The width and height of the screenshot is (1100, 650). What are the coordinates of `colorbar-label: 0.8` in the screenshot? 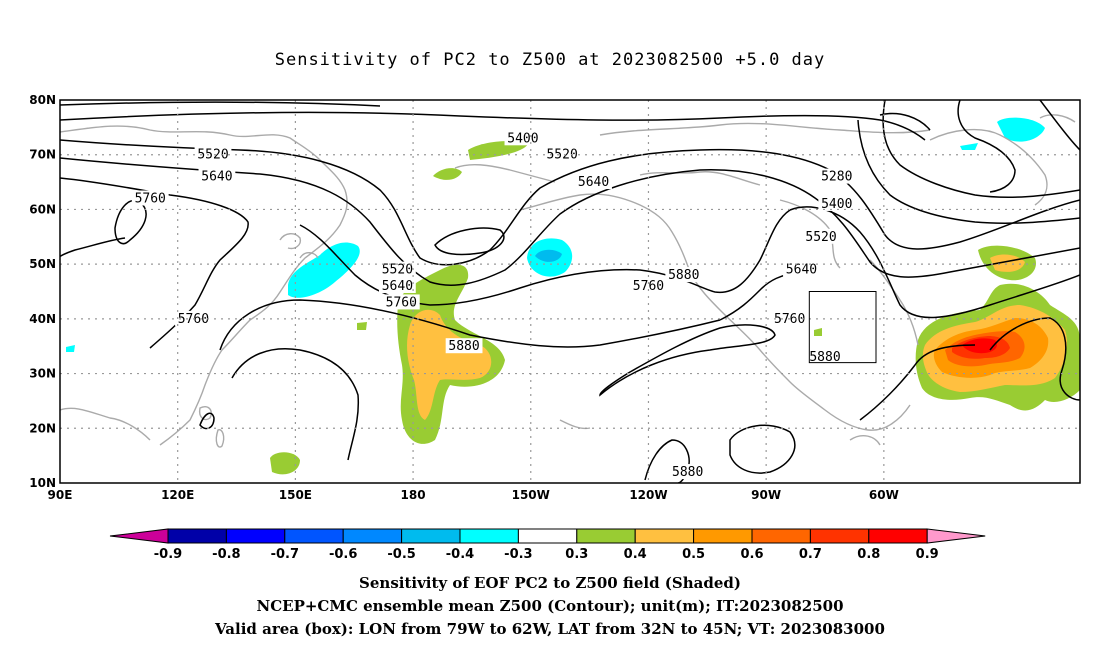 It's located at (868, 554).